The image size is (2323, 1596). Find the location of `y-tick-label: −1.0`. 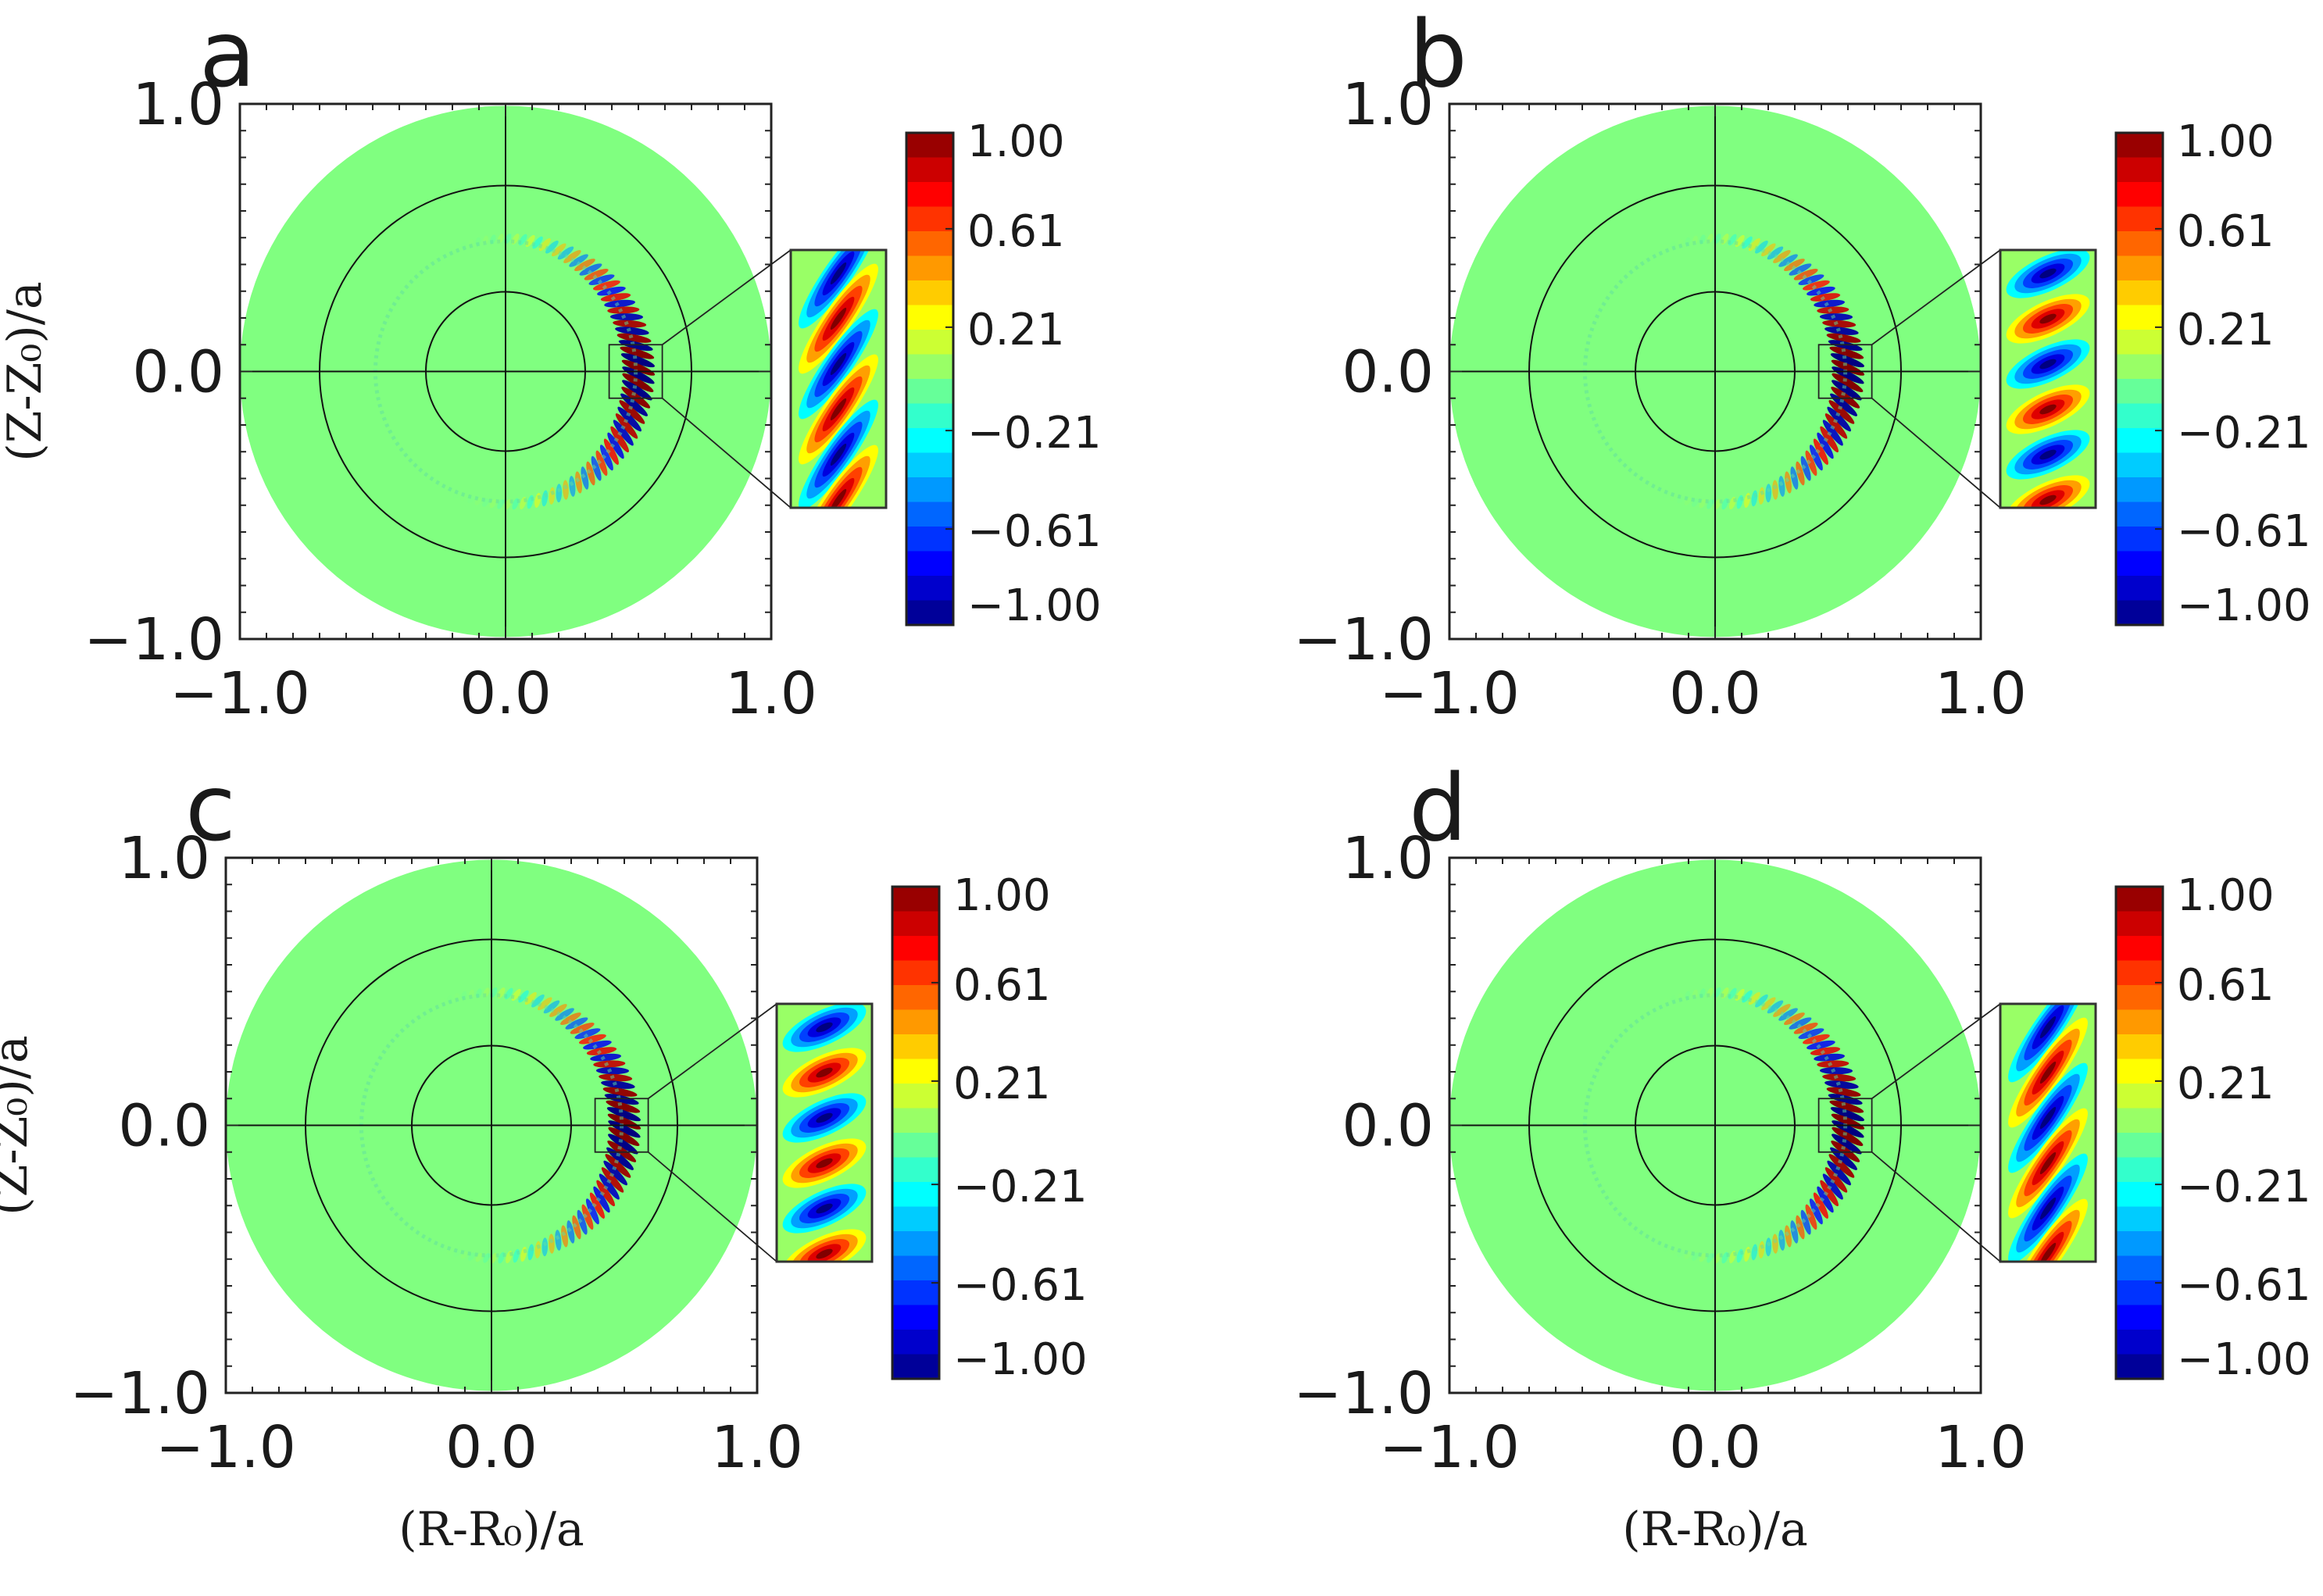

y-tick-label: −1.0 is located at coordinates (154, 639).